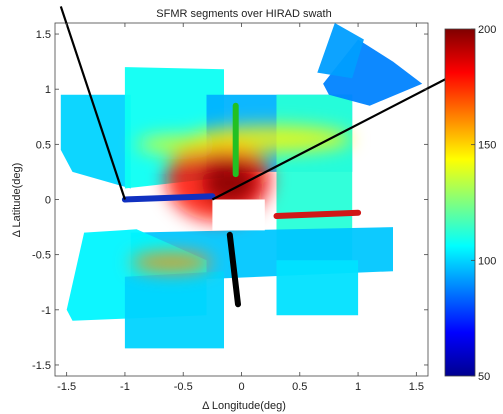 The image size is (503, 414). I want to click on flight-track-line, so click(92, 103).